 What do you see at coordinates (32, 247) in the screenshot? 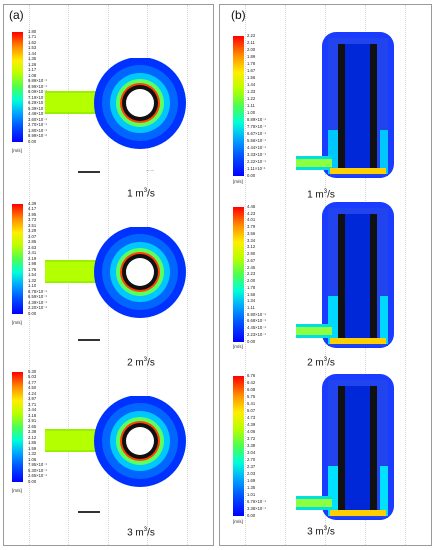
I see `legend-tick-label: 2.63` at bounding box center [32, 247].